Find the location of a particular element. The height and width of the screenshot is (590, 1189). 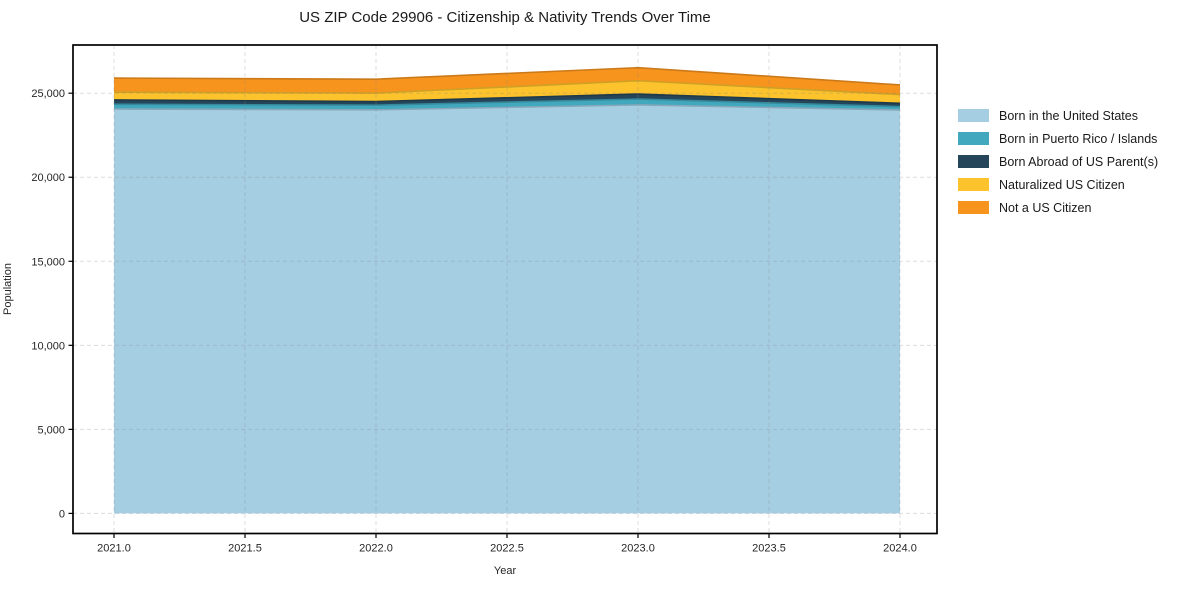

legend-item: Not a US Citizen is located at coordinates (1058, 207).